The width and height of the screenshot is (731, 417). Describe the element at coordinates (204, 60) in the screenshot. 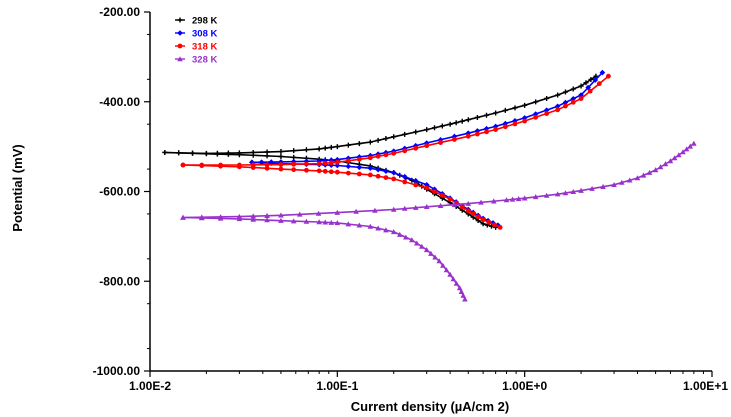

I see `legend-label: 328 K` at that location.